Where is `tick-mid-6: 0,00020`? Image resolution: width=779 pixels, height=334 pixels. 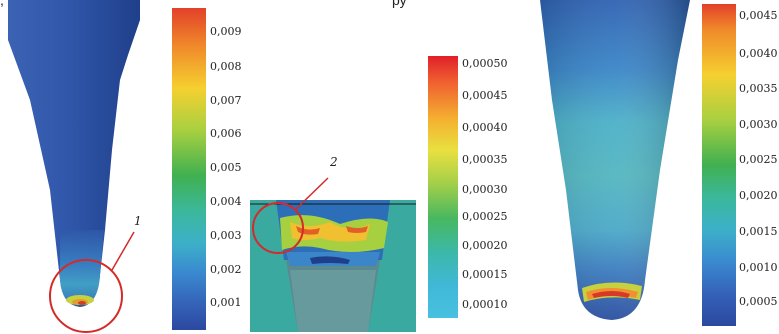 tick-mid-6: 0,00020 is located at coordinates (485, 245).